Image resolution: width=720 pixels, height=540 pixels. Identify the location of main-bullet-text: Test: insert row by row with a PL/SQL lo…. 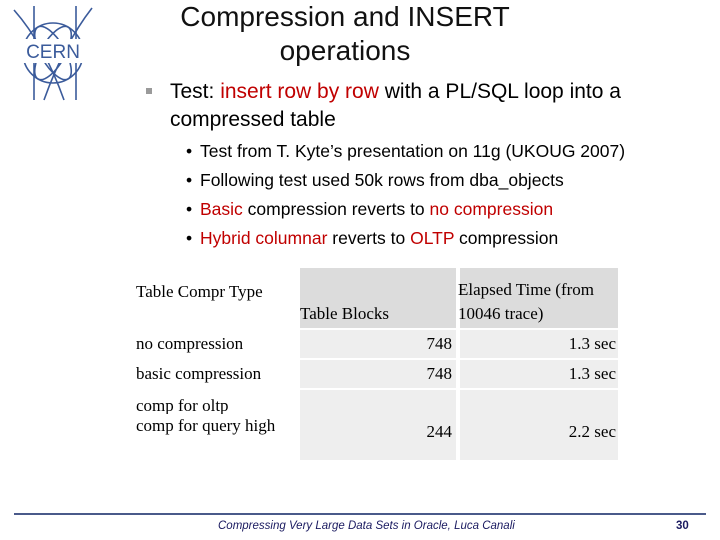
(395, 105).